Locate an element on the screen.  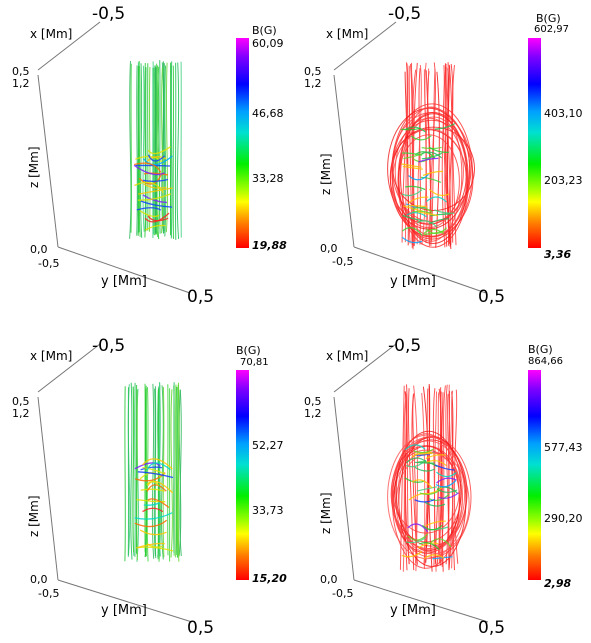
y-axis-label: y [Mm] is located at coordinates (124, 610).